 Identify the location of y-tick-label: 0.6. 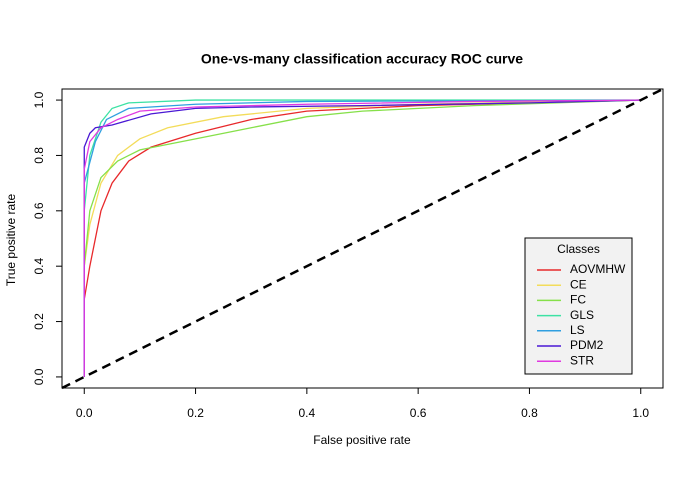
(39, 210).